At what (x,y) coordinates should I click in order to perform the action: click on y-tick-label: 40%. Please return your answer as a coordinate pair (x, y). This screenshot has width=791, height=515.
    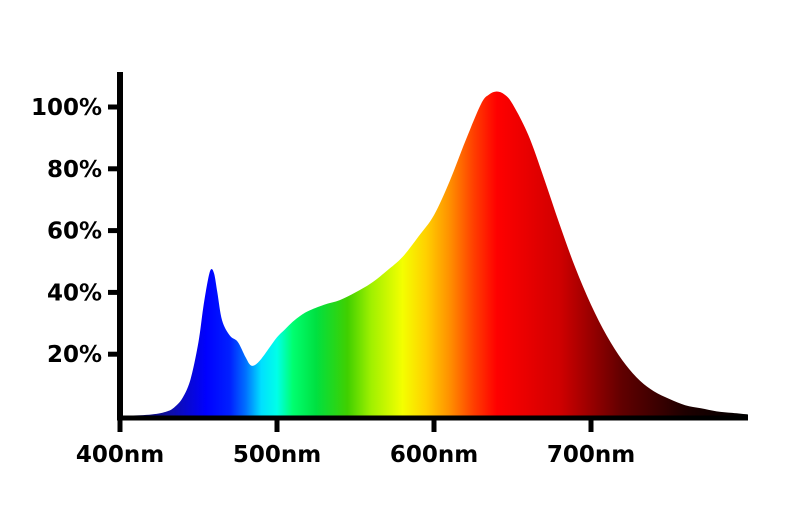
    Looking at the image, I should click on (74, 293).